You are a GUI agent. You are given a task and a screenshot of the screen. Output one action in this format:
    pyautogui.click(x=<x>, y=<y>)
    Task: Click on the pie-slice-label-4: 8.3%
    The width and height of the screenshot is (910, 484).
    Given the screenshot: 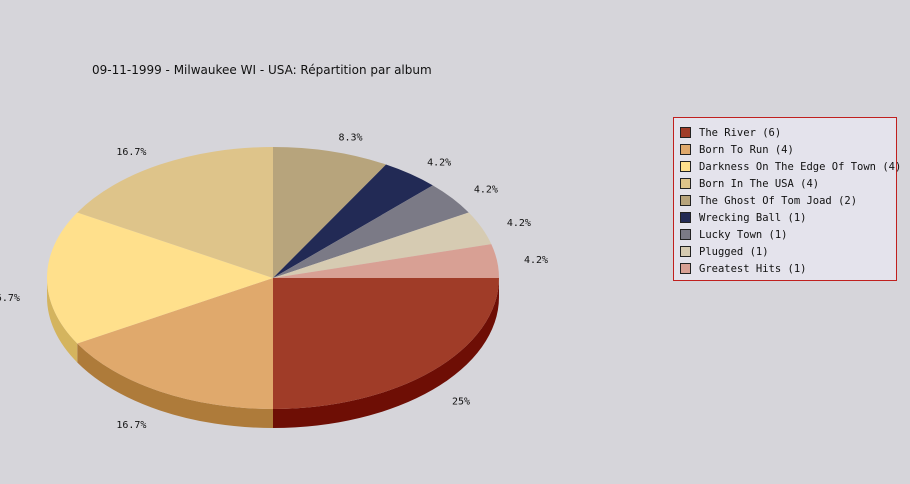 What is the action you would take?
    pyautogui.click(x=351, y=137)
    